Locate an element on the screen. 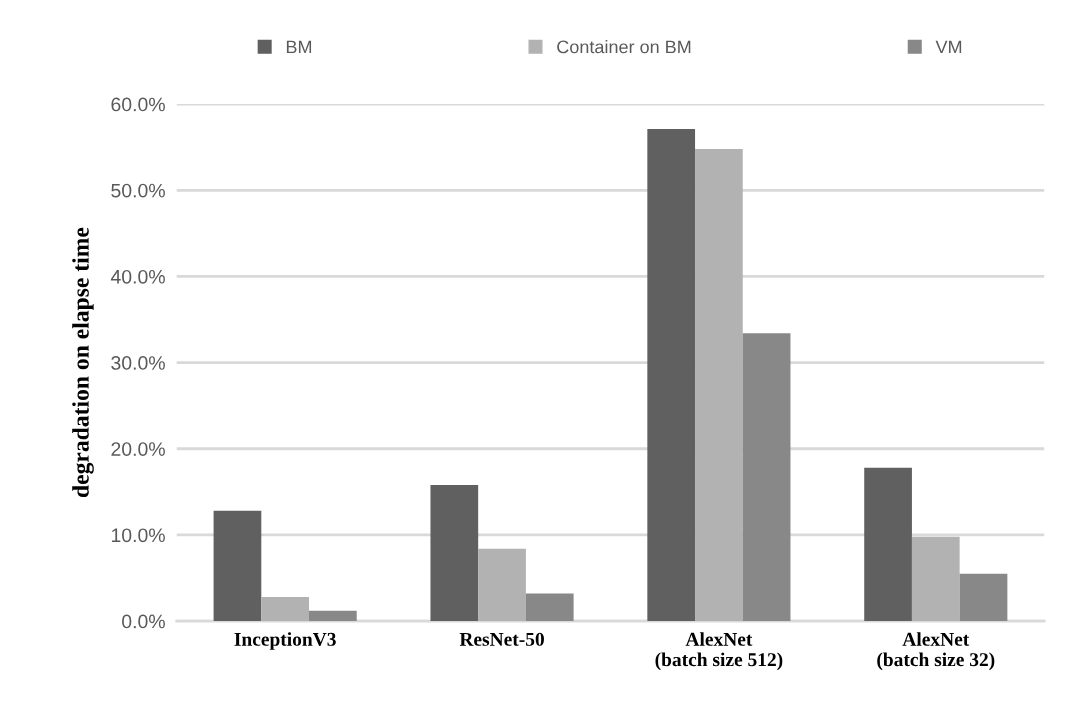  y-tick-label: 50.0% is located at coordinates (138, 190).